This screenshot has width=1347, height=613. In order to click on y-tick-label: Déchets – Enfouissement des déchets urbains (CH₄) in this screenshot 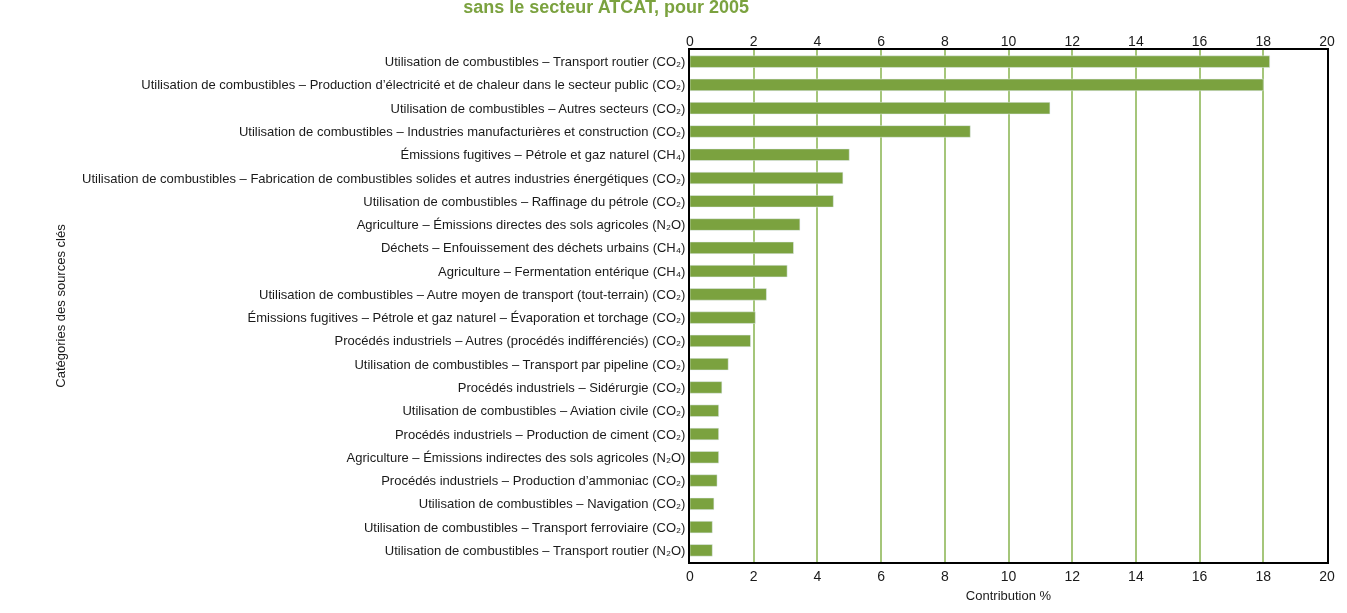, I will do `click(533, 248)`.